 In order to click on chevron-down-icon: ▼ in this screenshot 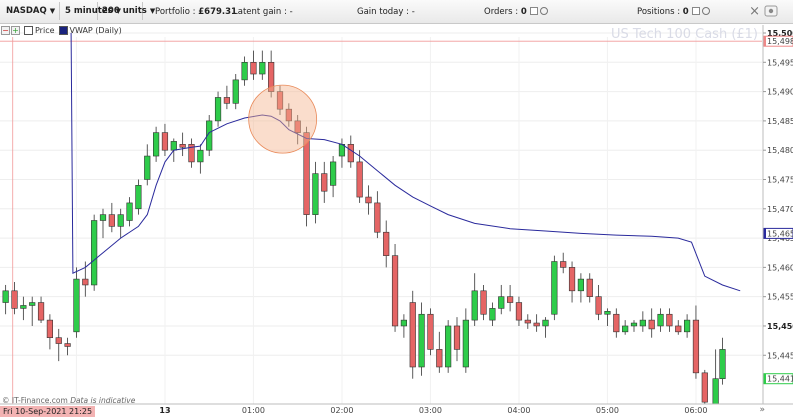, I will do `click(118, 11)`.